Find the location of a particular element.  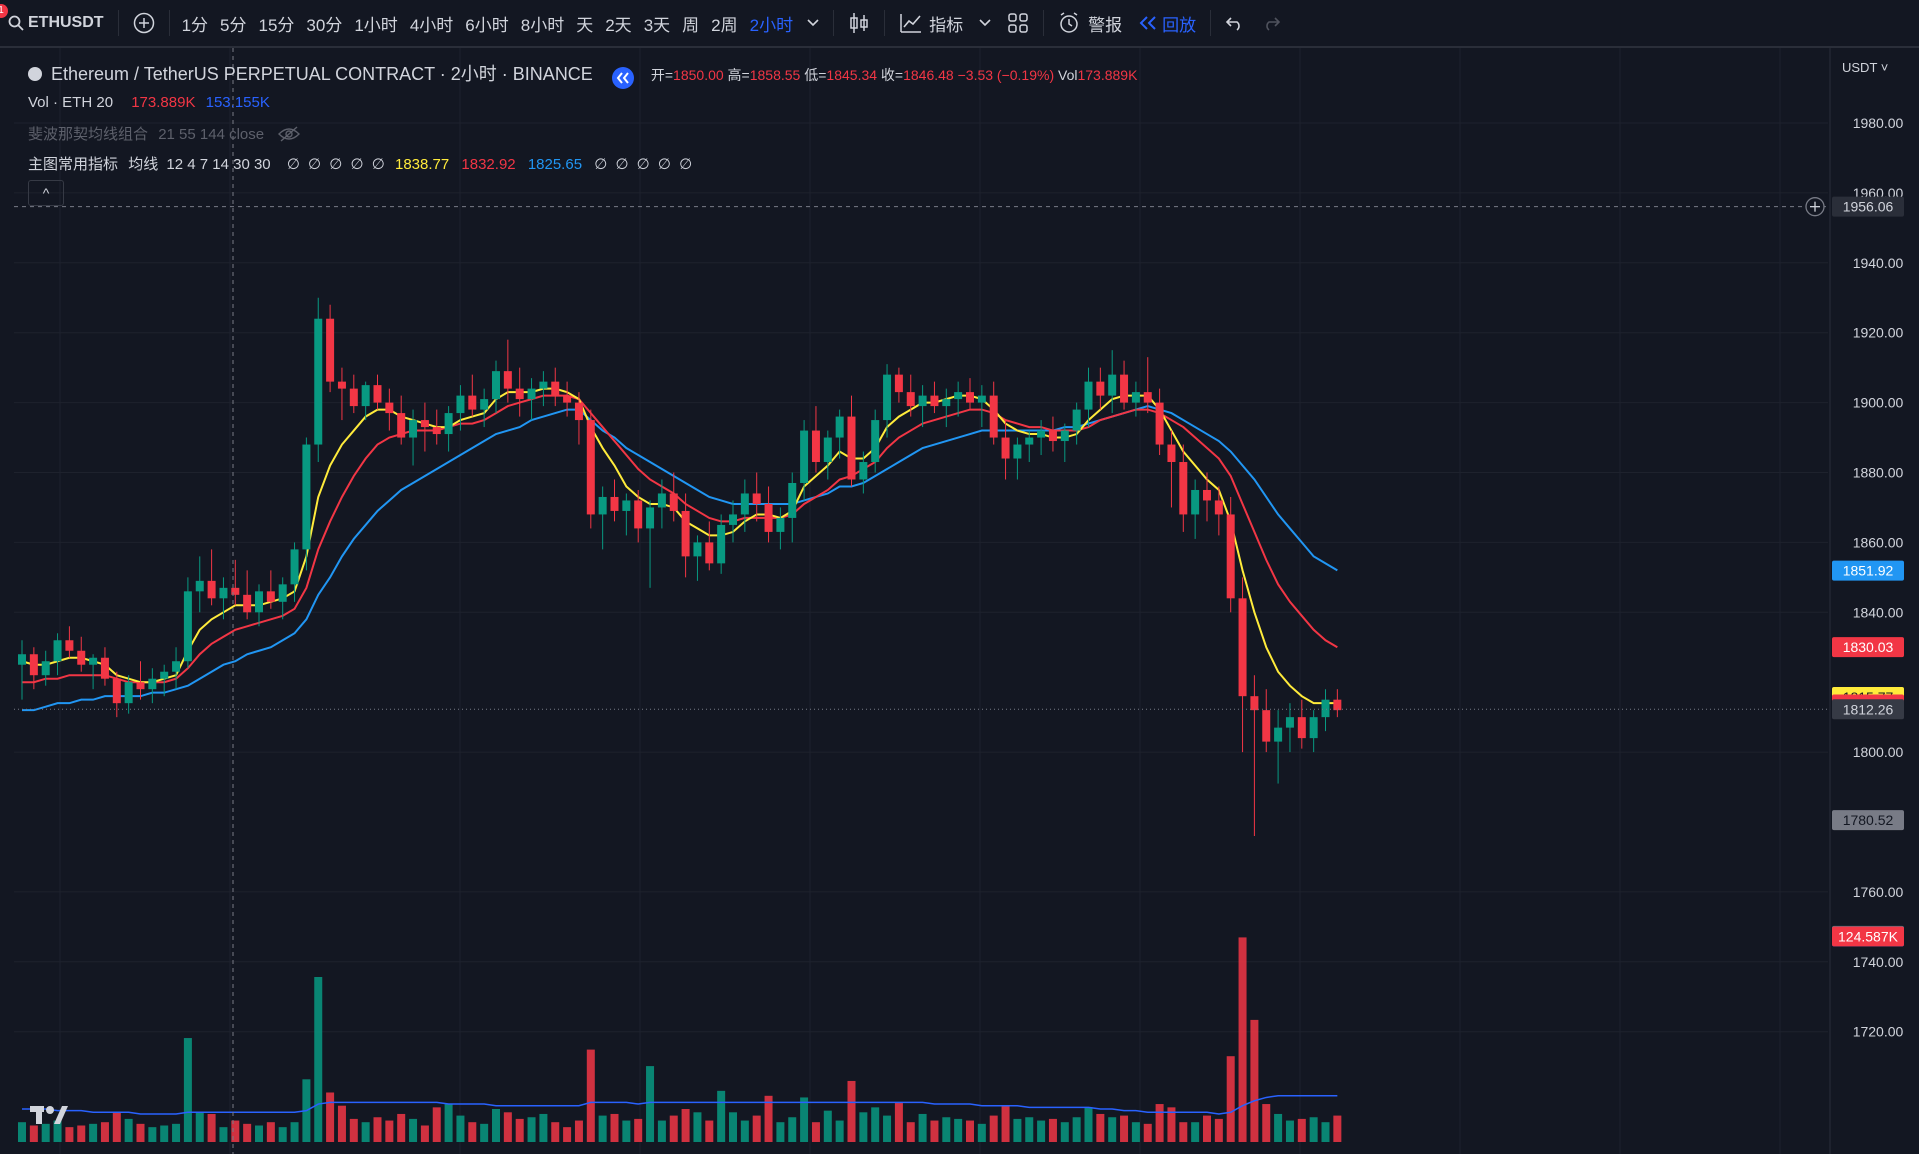

ma-value-mid: 1832.92 is located at coordinates (488, 164).